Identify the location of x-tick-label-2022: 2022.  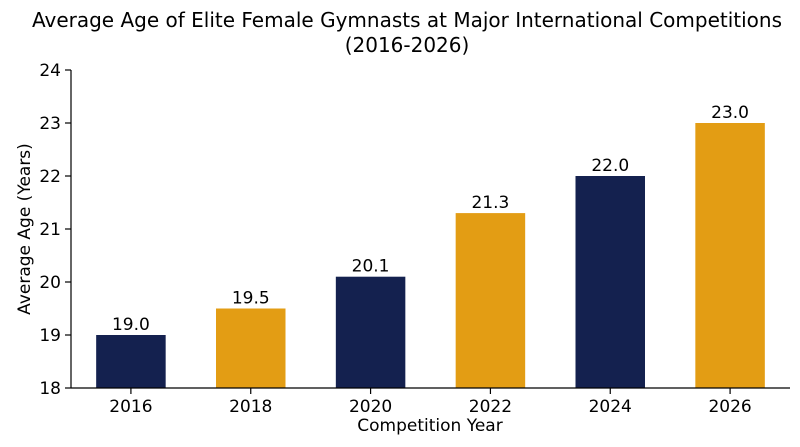
(490, 407).